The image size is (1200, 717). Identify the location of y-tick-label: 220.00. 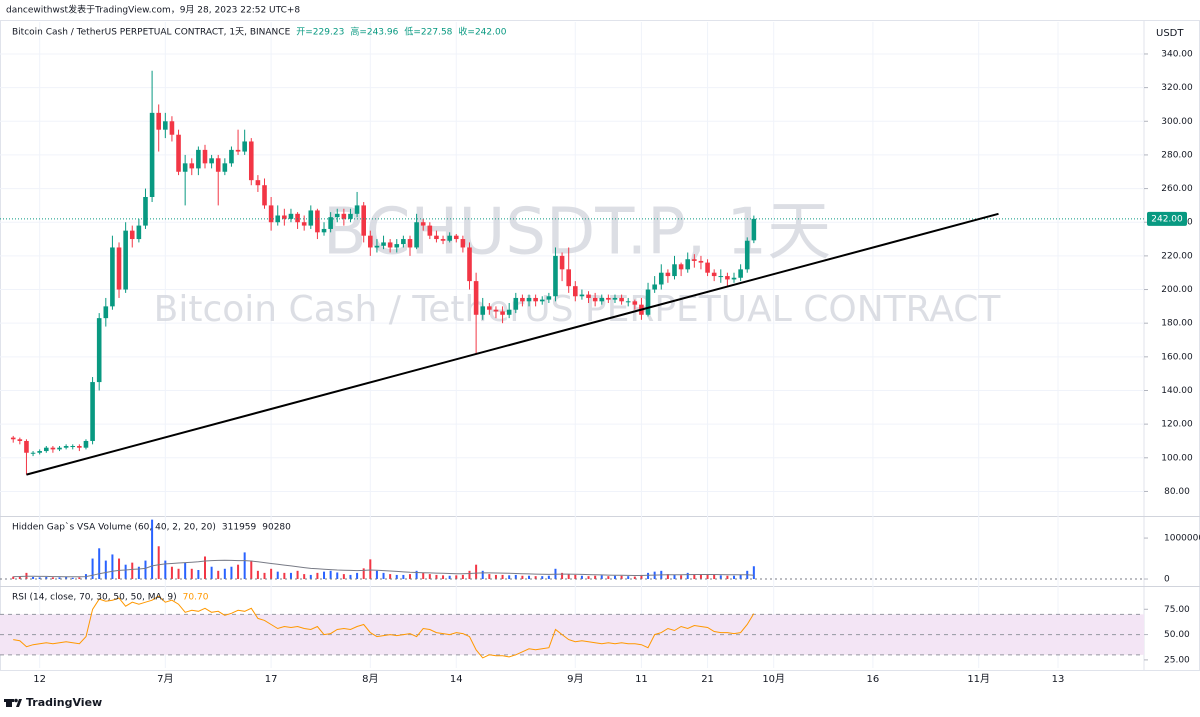
(1177, 256).